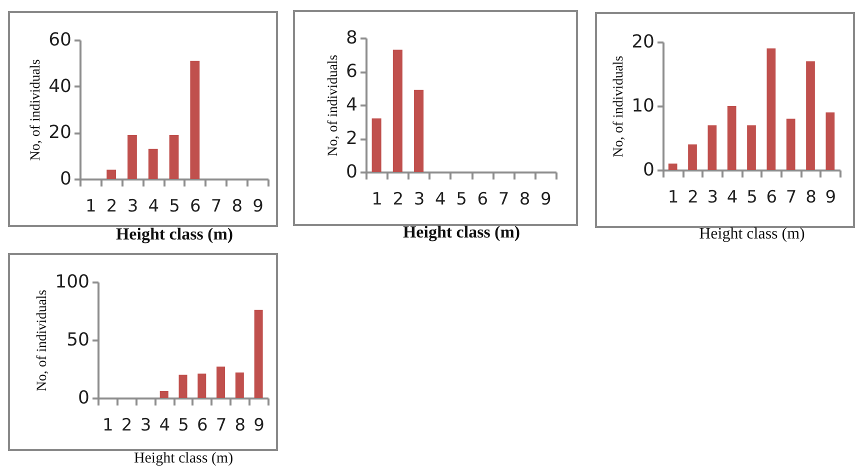 Image resolution: width=860 pixels, height=475 pixels. What do you see at coordinates (352, 71) in the screenshot?
I see `y-tick-label: 6` at bounding box center [352, 71].